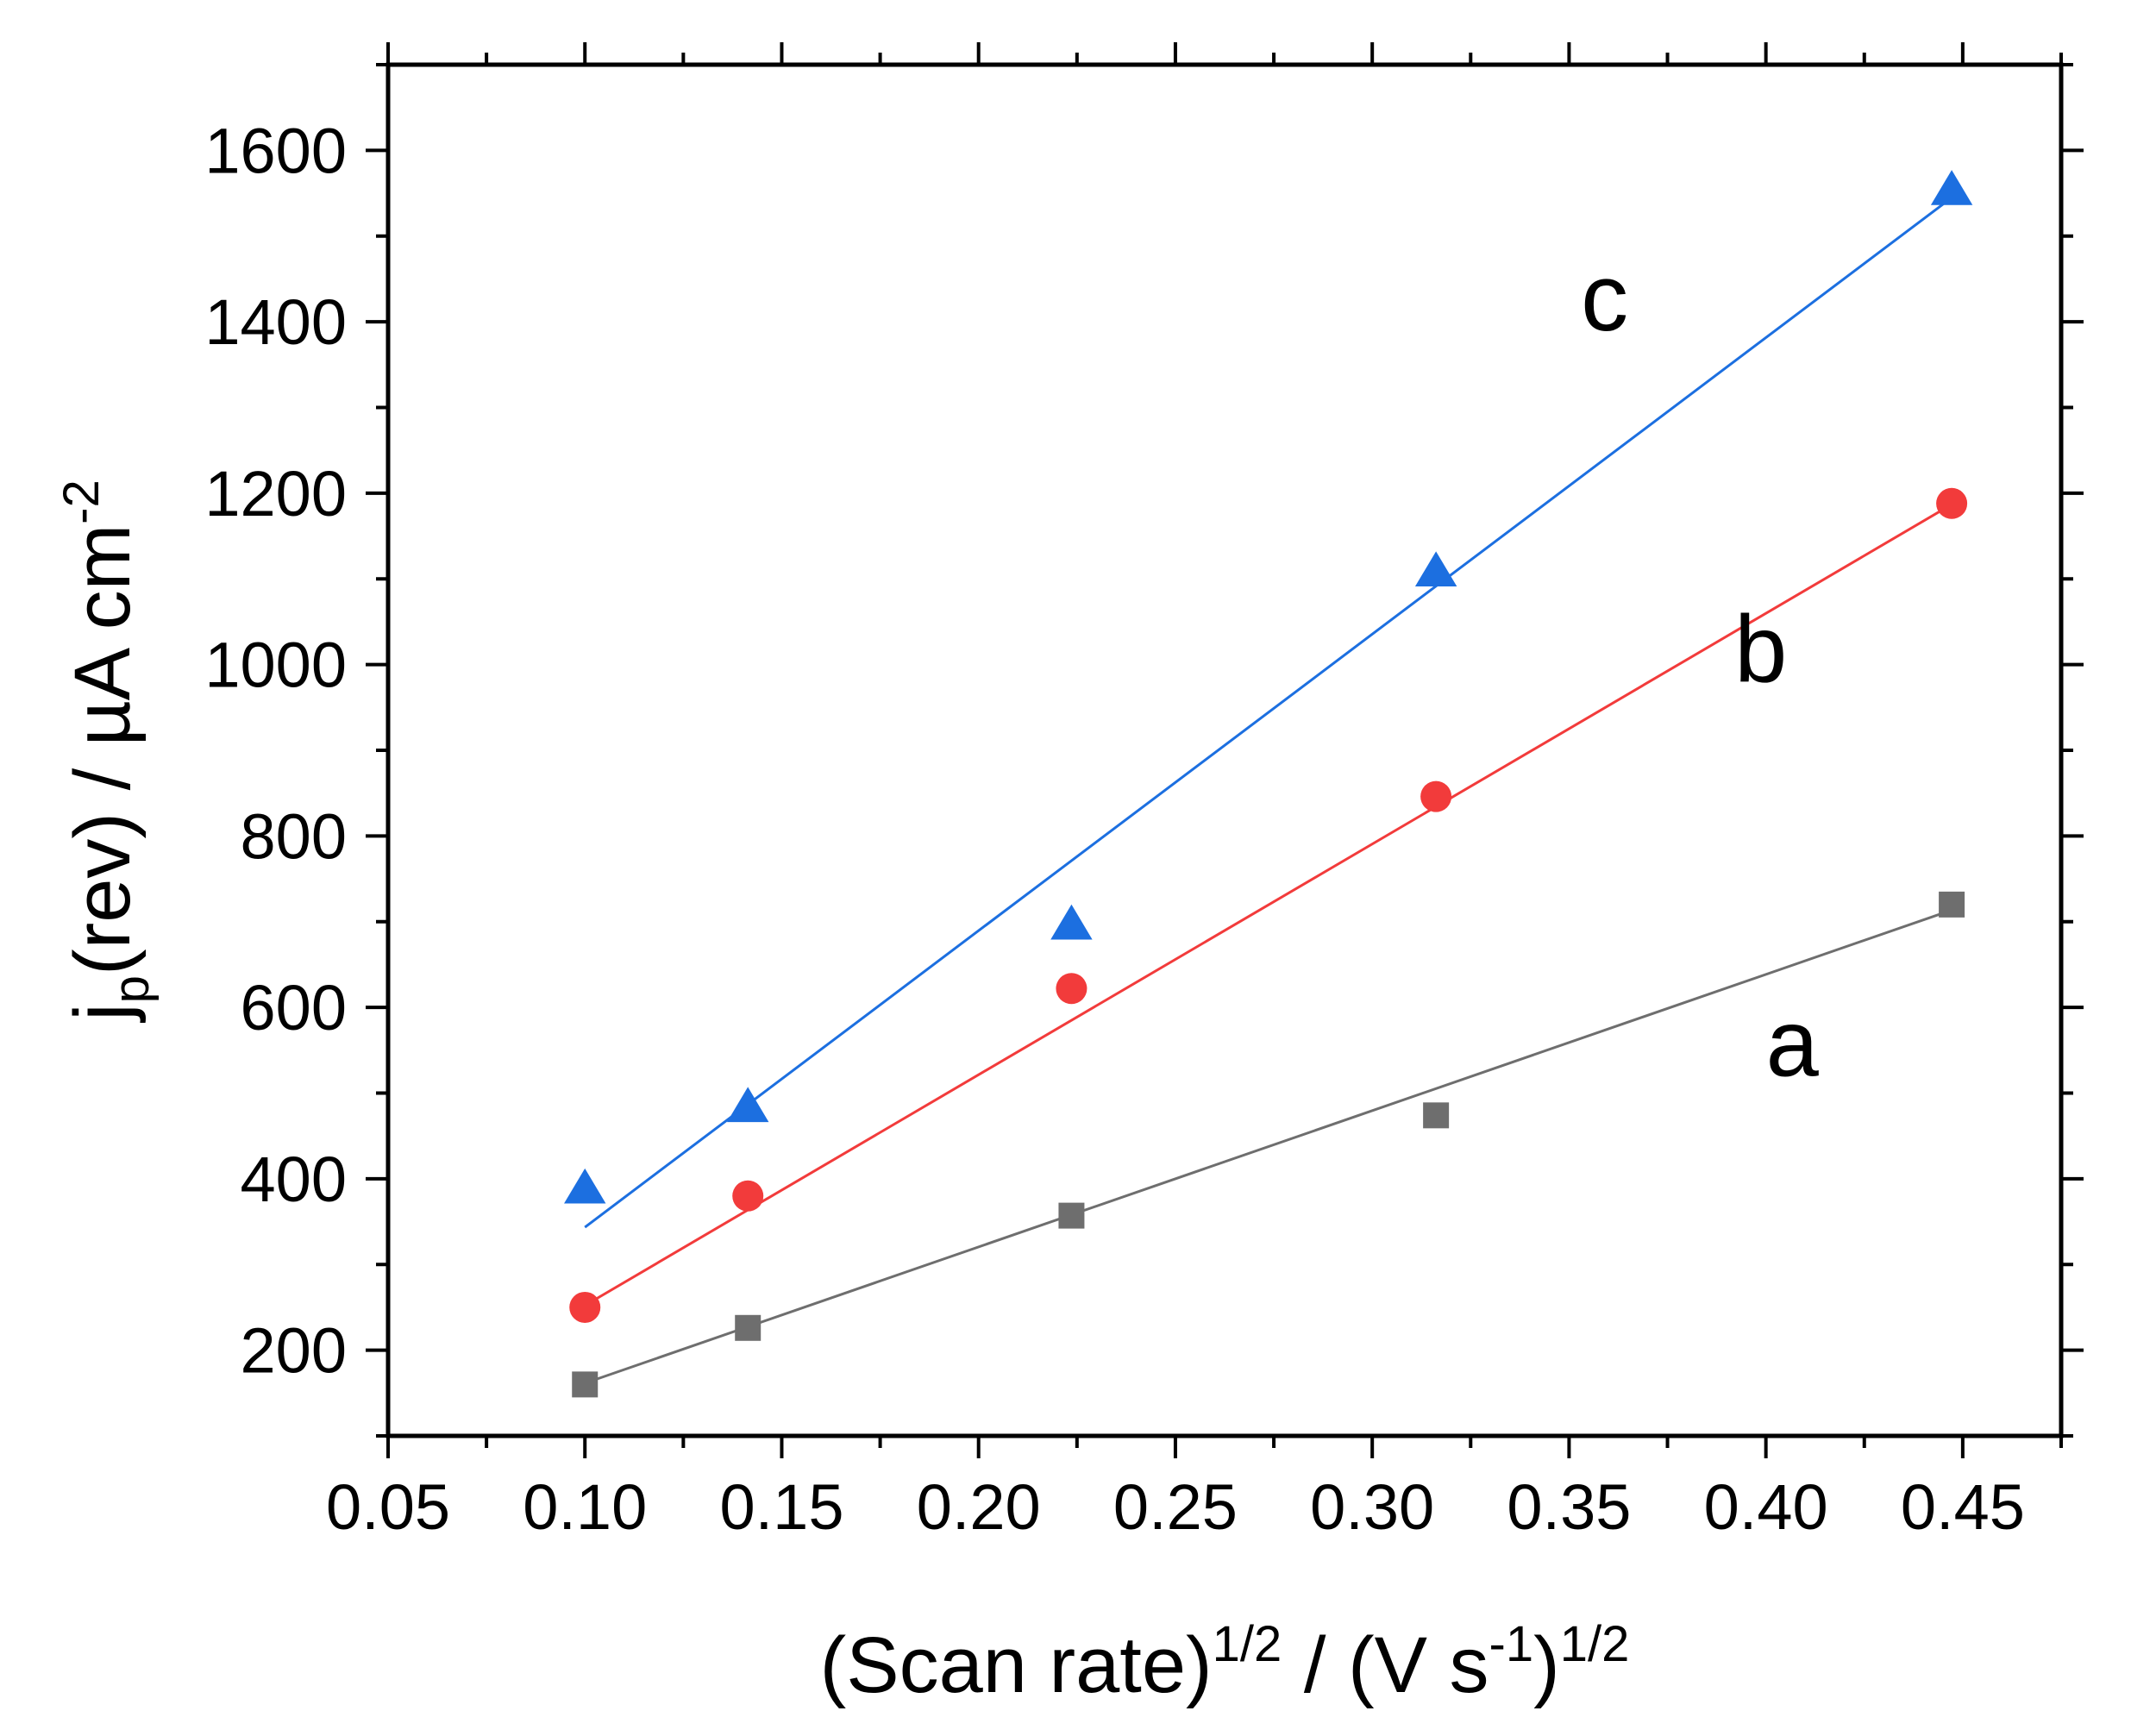  Describe the element at coordinates (294, 1351) in the screenshot. I see `y-tick-label: 200` at that location.